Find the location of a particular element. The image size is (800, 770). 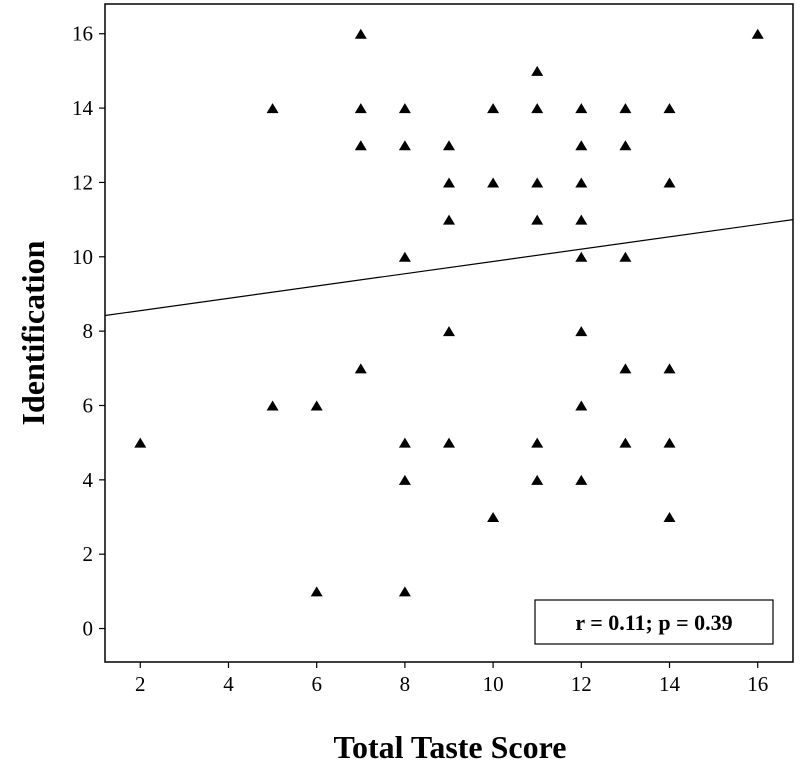

x-tick-label: 10 is located at coordinates (493, 684).